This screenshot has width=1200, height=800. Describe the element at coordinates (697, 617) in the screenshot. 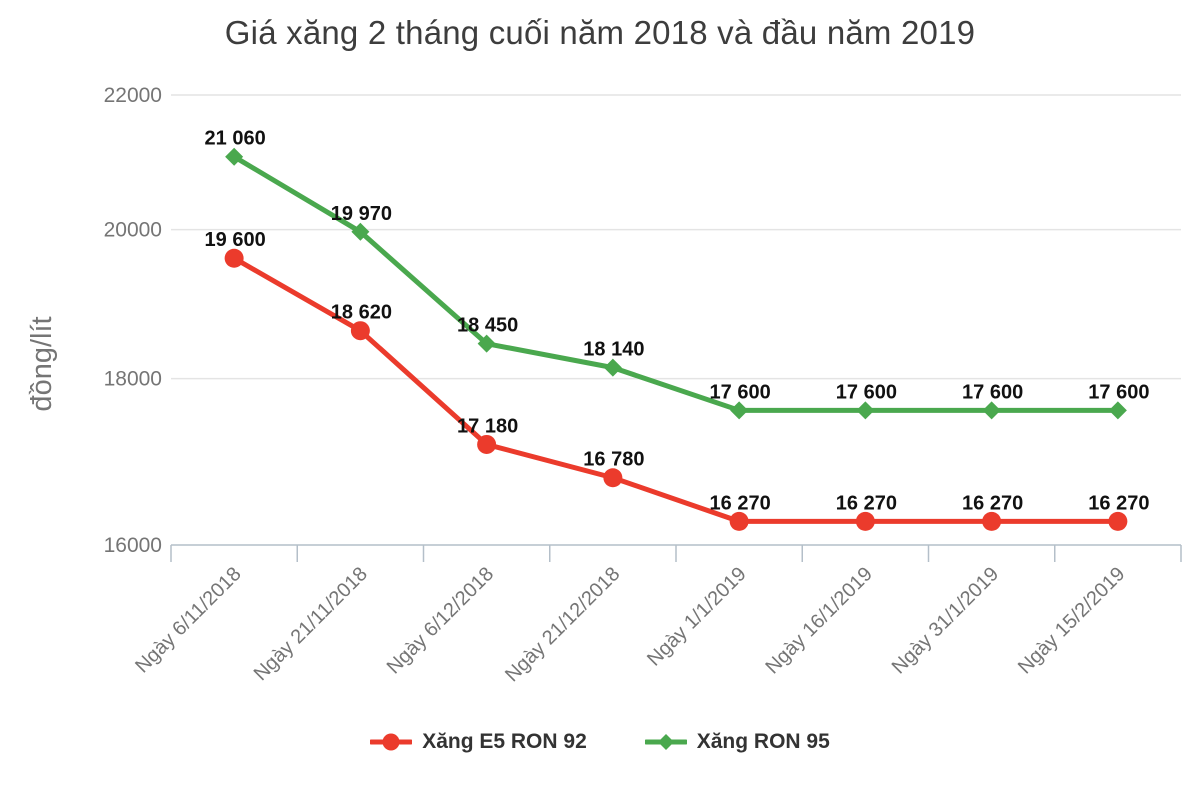

I see `x-tick-label: Ngày 1/1/2019` at that location.